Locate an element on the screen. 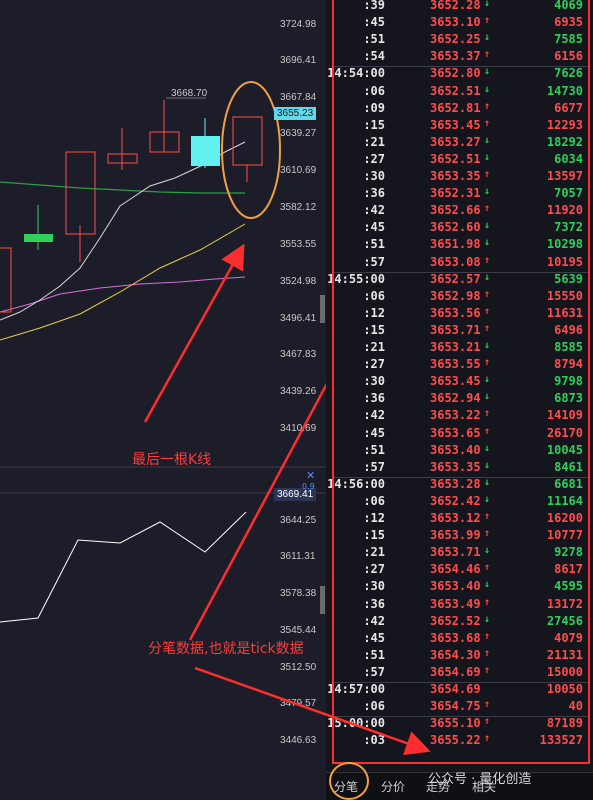  tick-row: :27 3652.51 ↓ 6034 is located at coordinates (459, 160).